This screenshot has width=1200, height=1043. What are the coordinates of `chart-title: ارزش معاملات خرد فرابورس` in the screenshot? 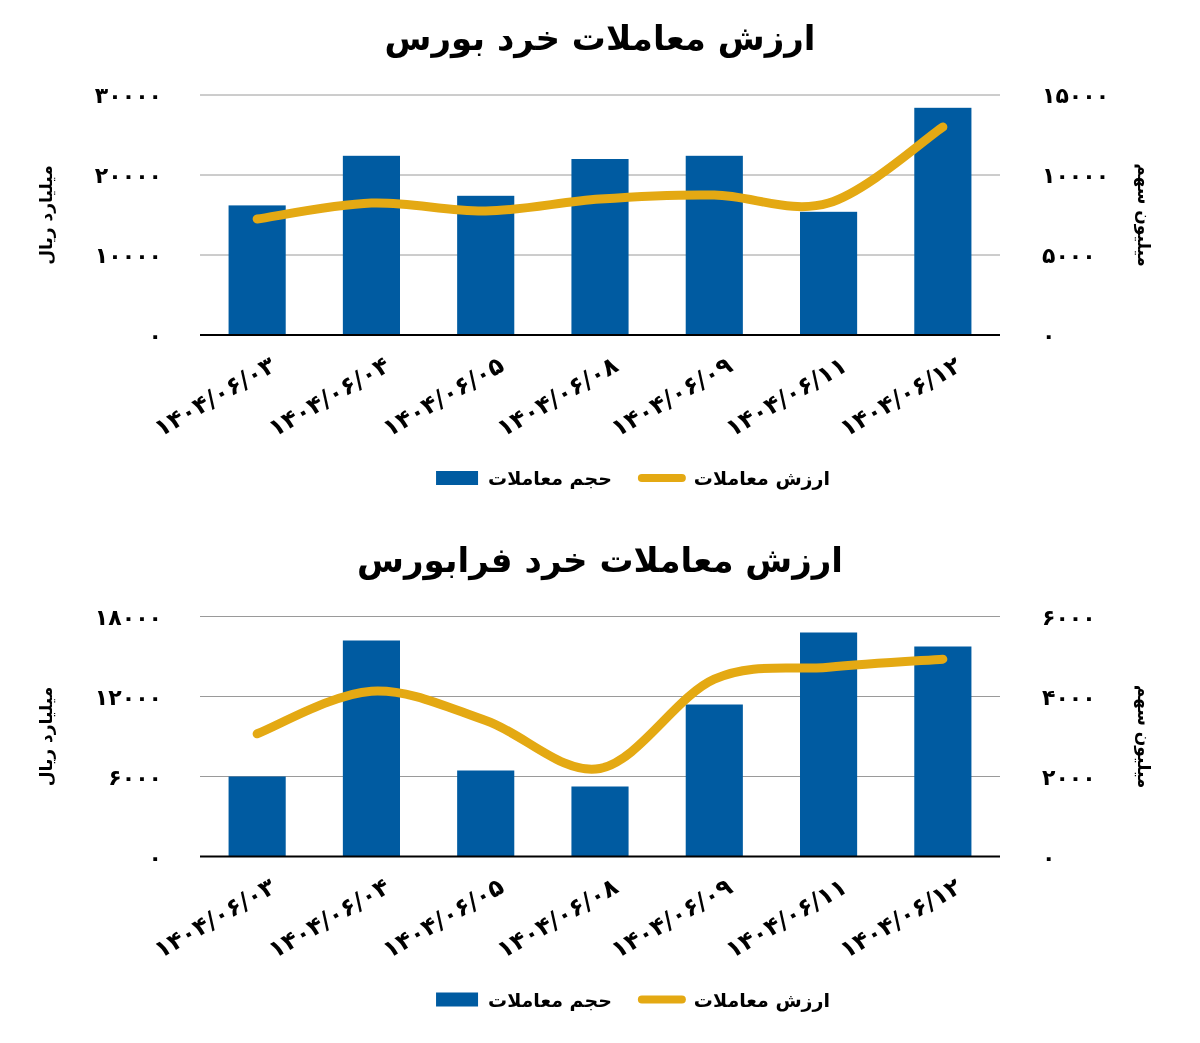 It's located at (600, 560).